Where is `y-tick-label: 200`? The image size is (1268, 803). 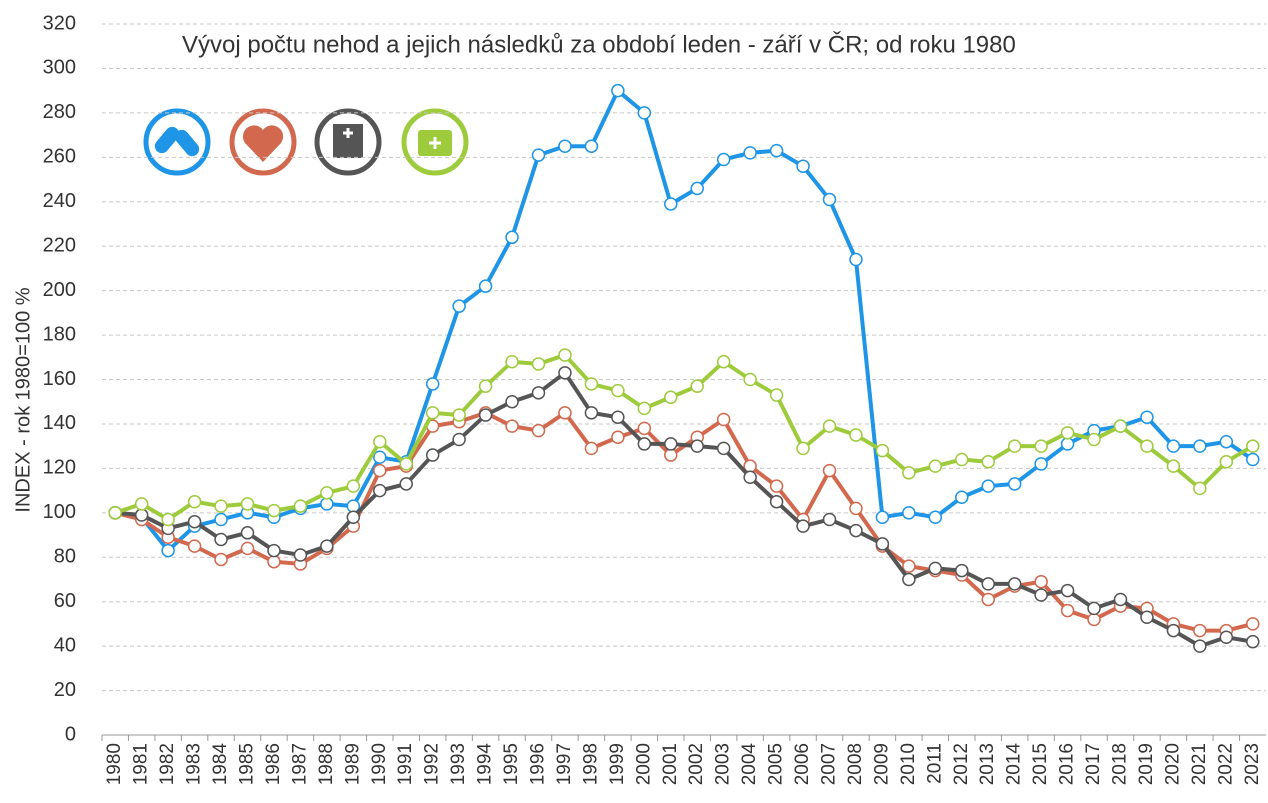
y-tick-label: 200 is located at coordinates (59, 290).